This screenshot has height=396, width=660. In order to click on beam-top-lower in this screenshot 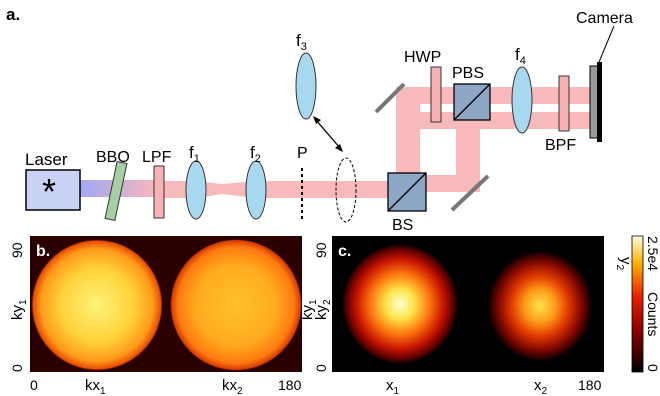, I will do `click(508, 120)`.